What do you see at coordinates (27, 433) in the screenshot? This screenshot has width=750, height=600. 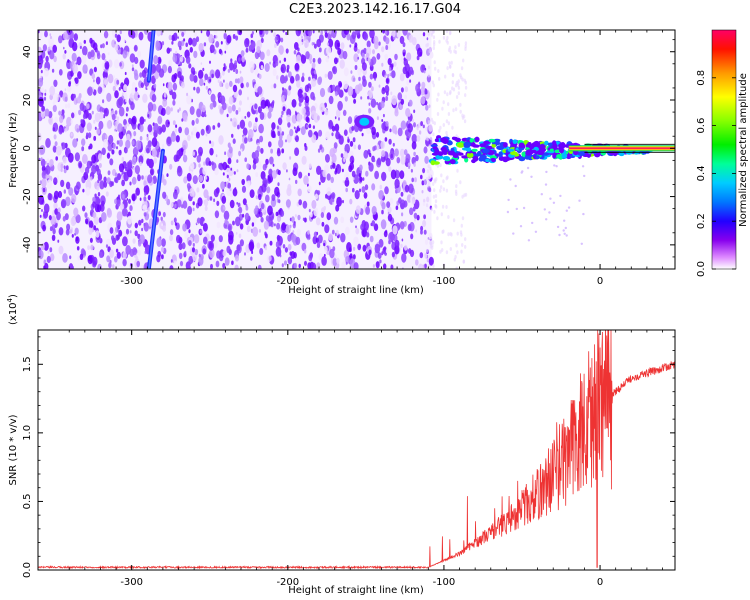 I see `y-tick-label: 1.0` at bounding box center [27, 433].